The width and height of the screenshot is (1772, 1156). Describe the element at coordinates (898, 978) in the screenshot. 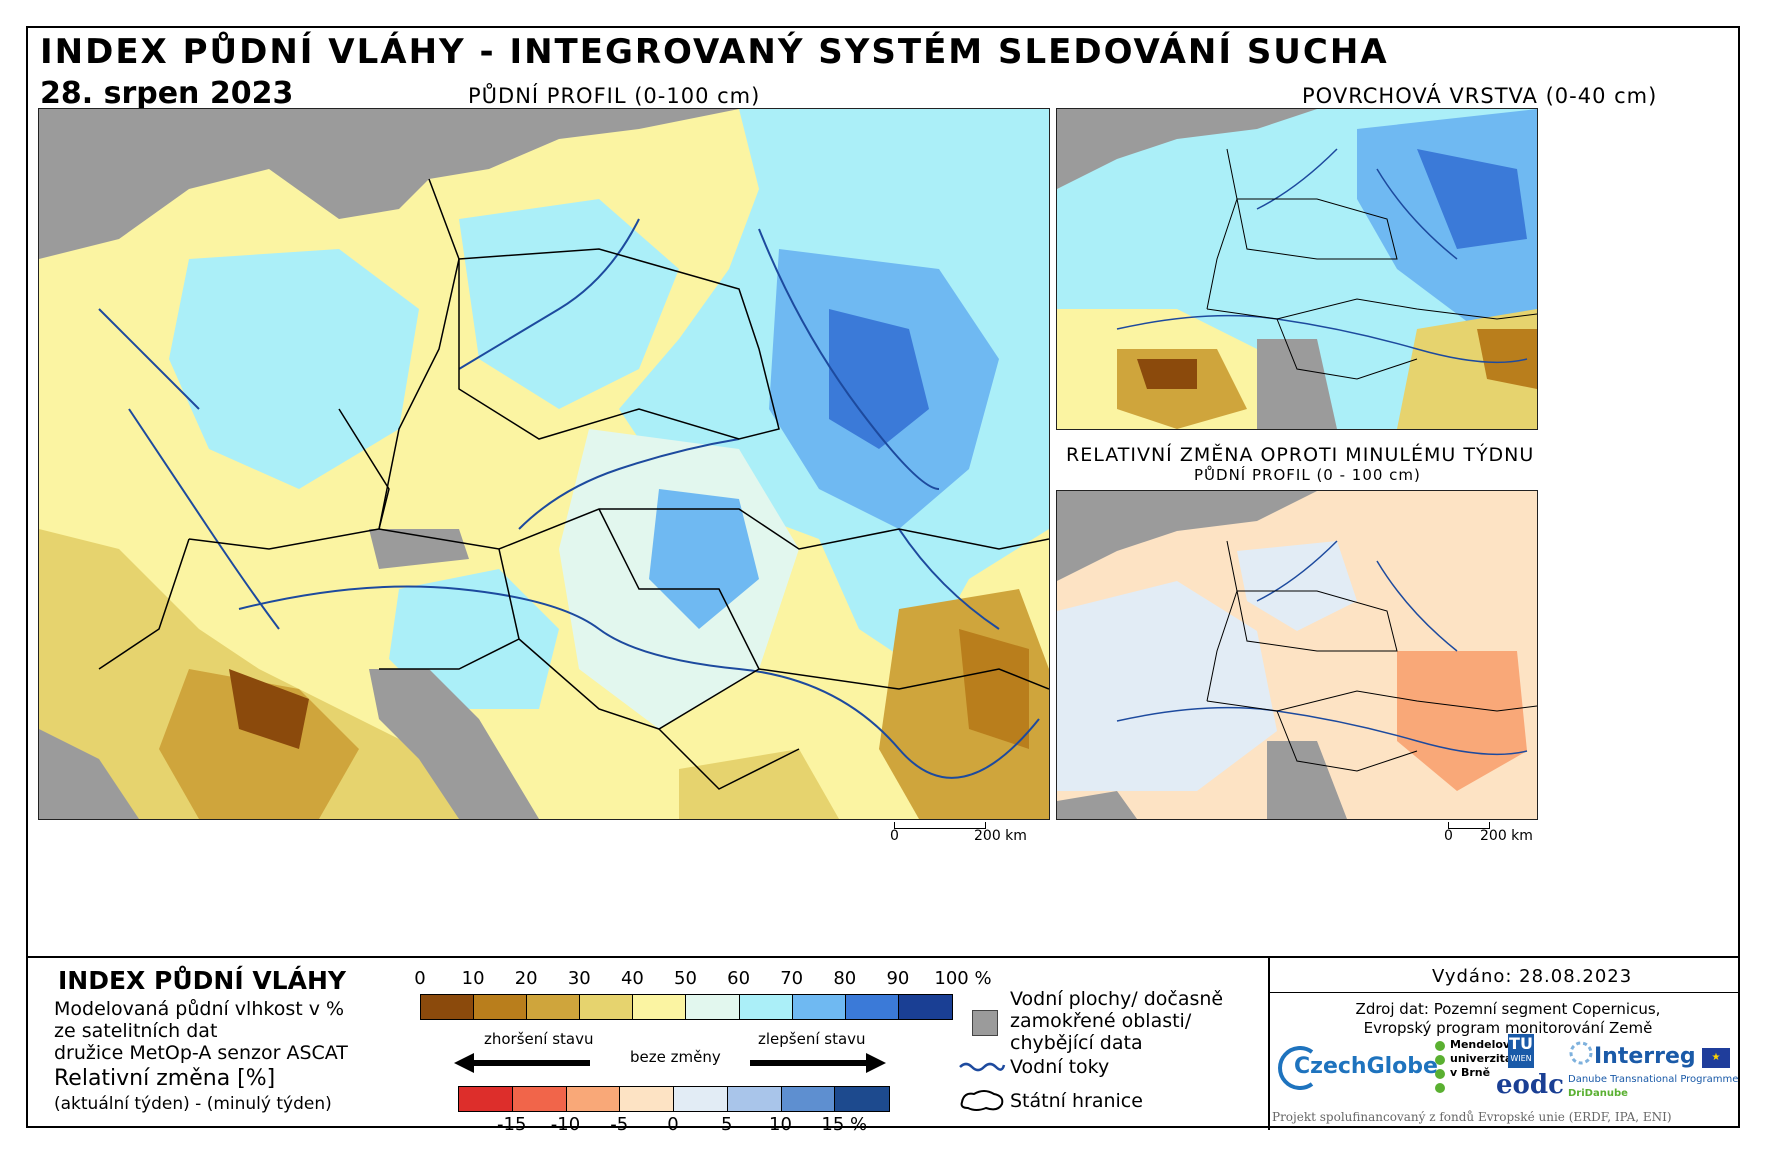

I see `soil-moisture-tick-label: 90` at that location.